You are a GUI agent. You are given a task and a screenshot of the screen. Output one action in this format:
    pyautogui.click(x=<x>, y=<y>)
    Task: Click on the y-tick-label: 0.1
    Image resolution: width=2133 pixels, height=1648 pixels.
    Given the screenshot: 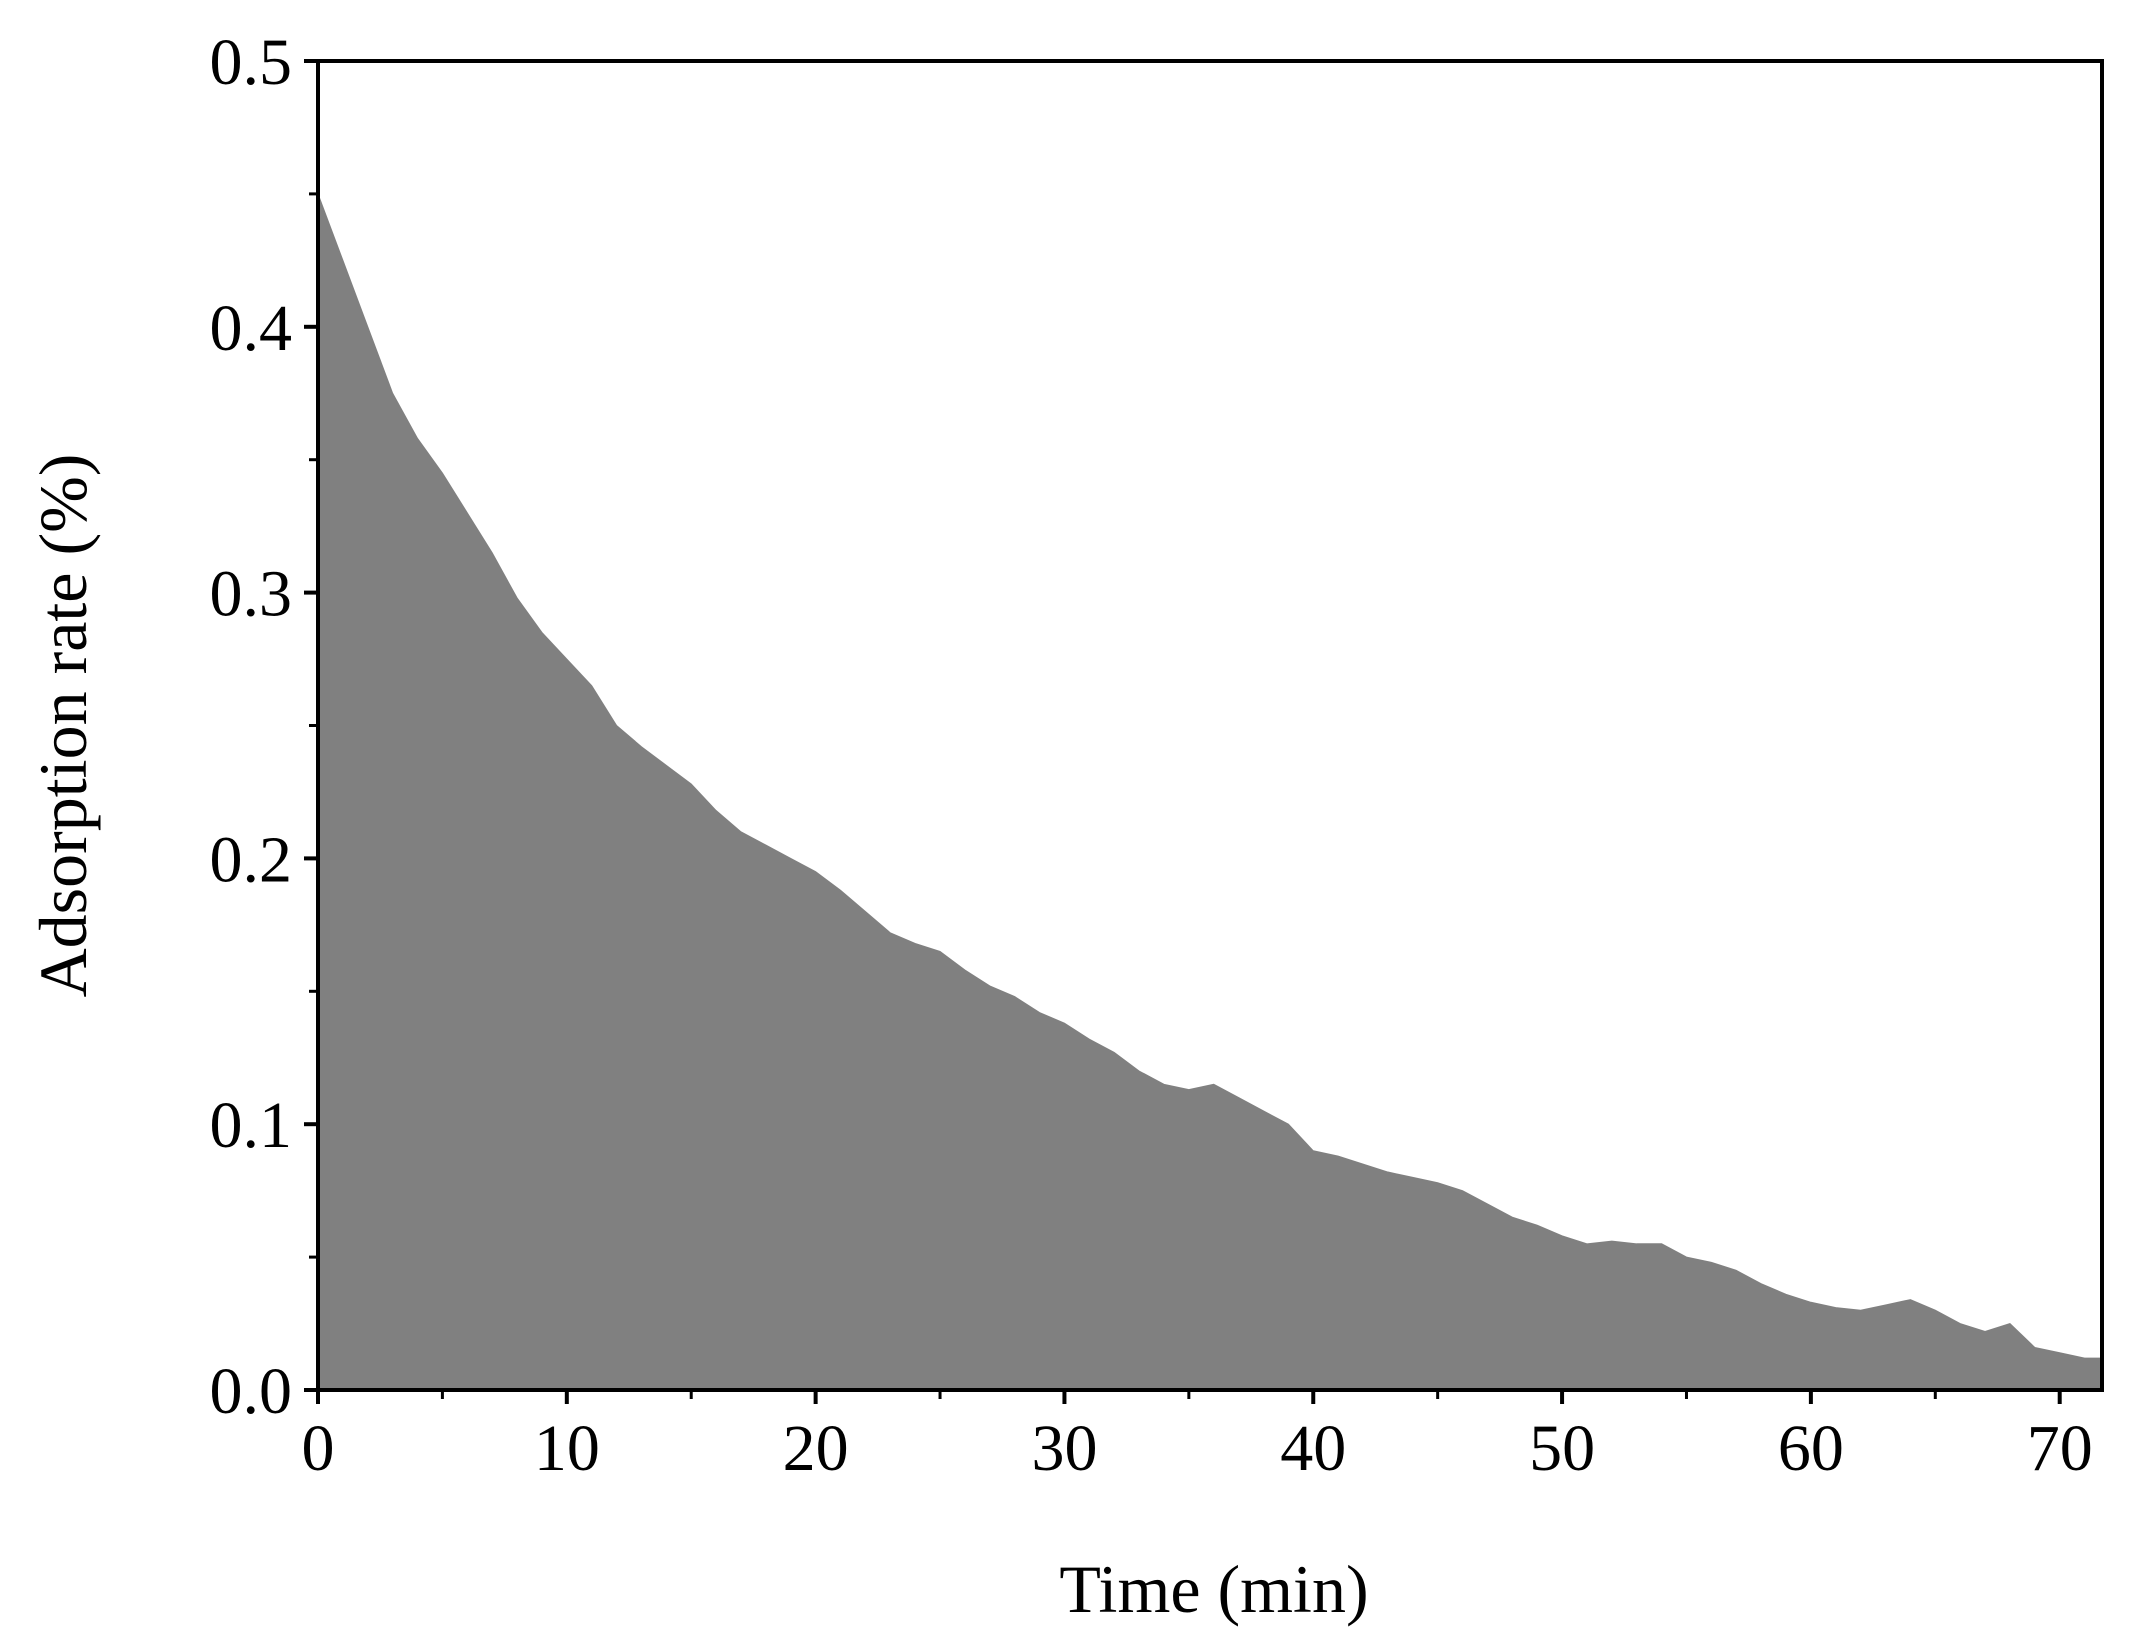 What is the action you would take?
    pyautogui.click(x=251, y=1125)
    